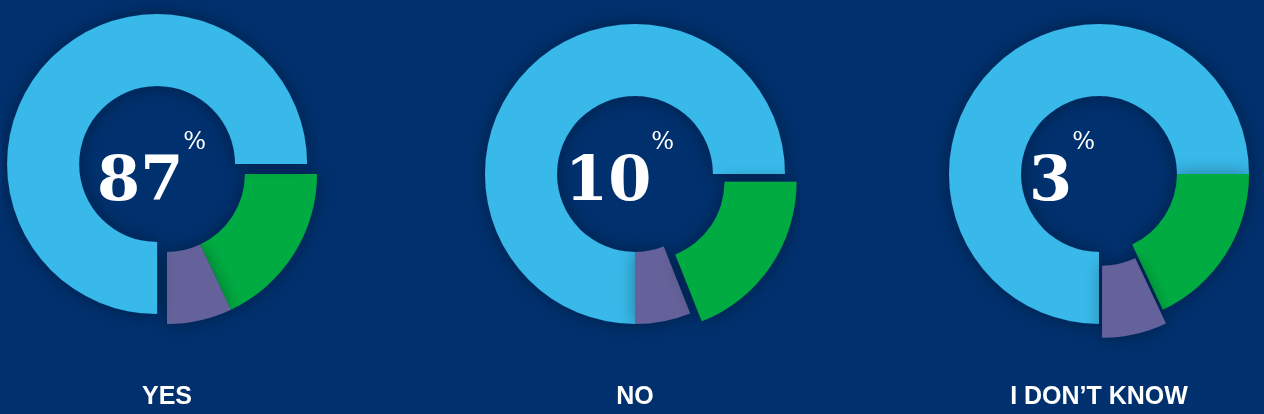 This screenshot has width=1264, height=414. I want to click on text: YES, so click(167, 394).